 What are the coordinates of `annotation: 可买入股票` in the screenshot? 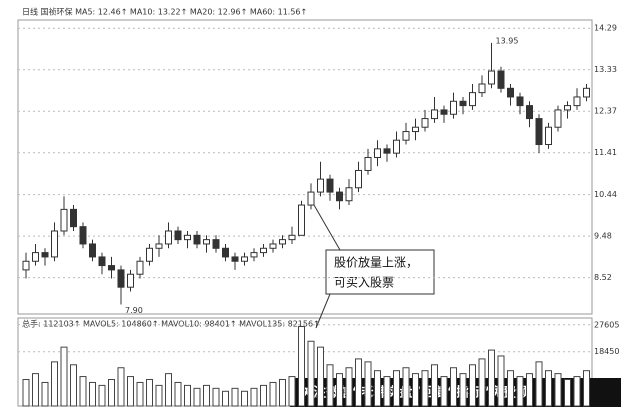 It's located at (364, 283).